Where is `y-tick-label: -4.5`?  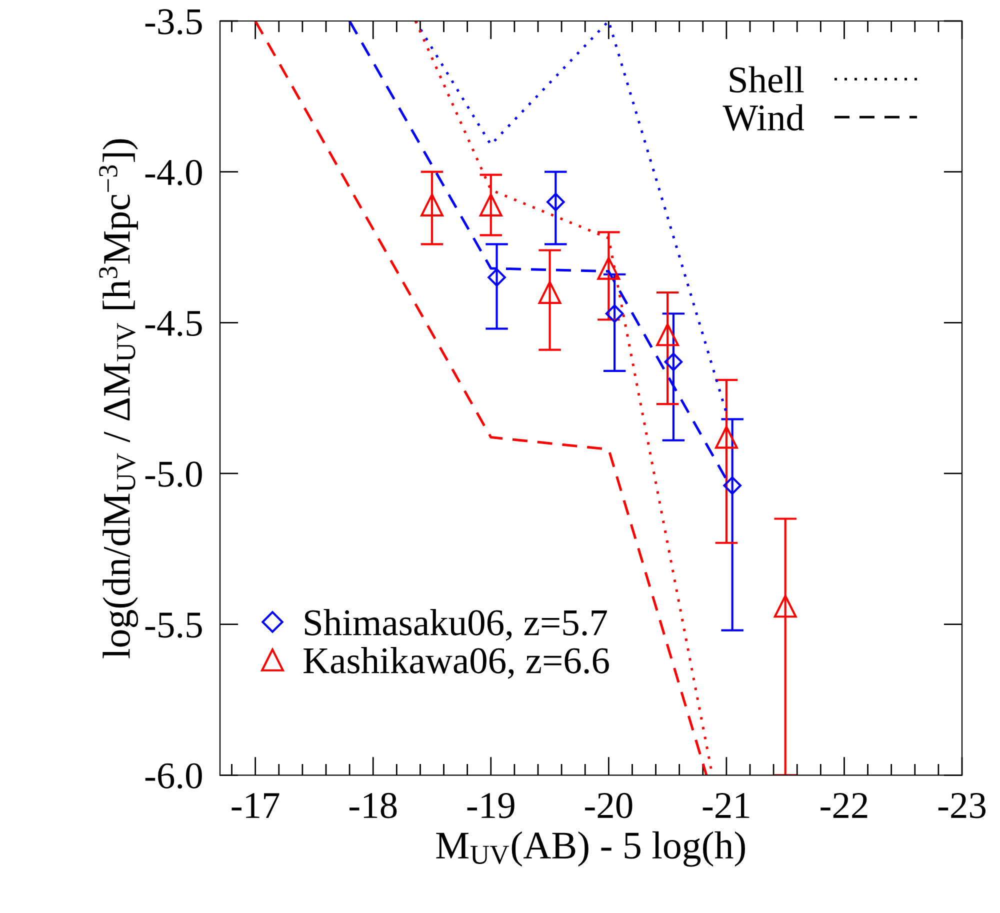
y-tick-label: -4.5 is located at coordinates (173, 323).